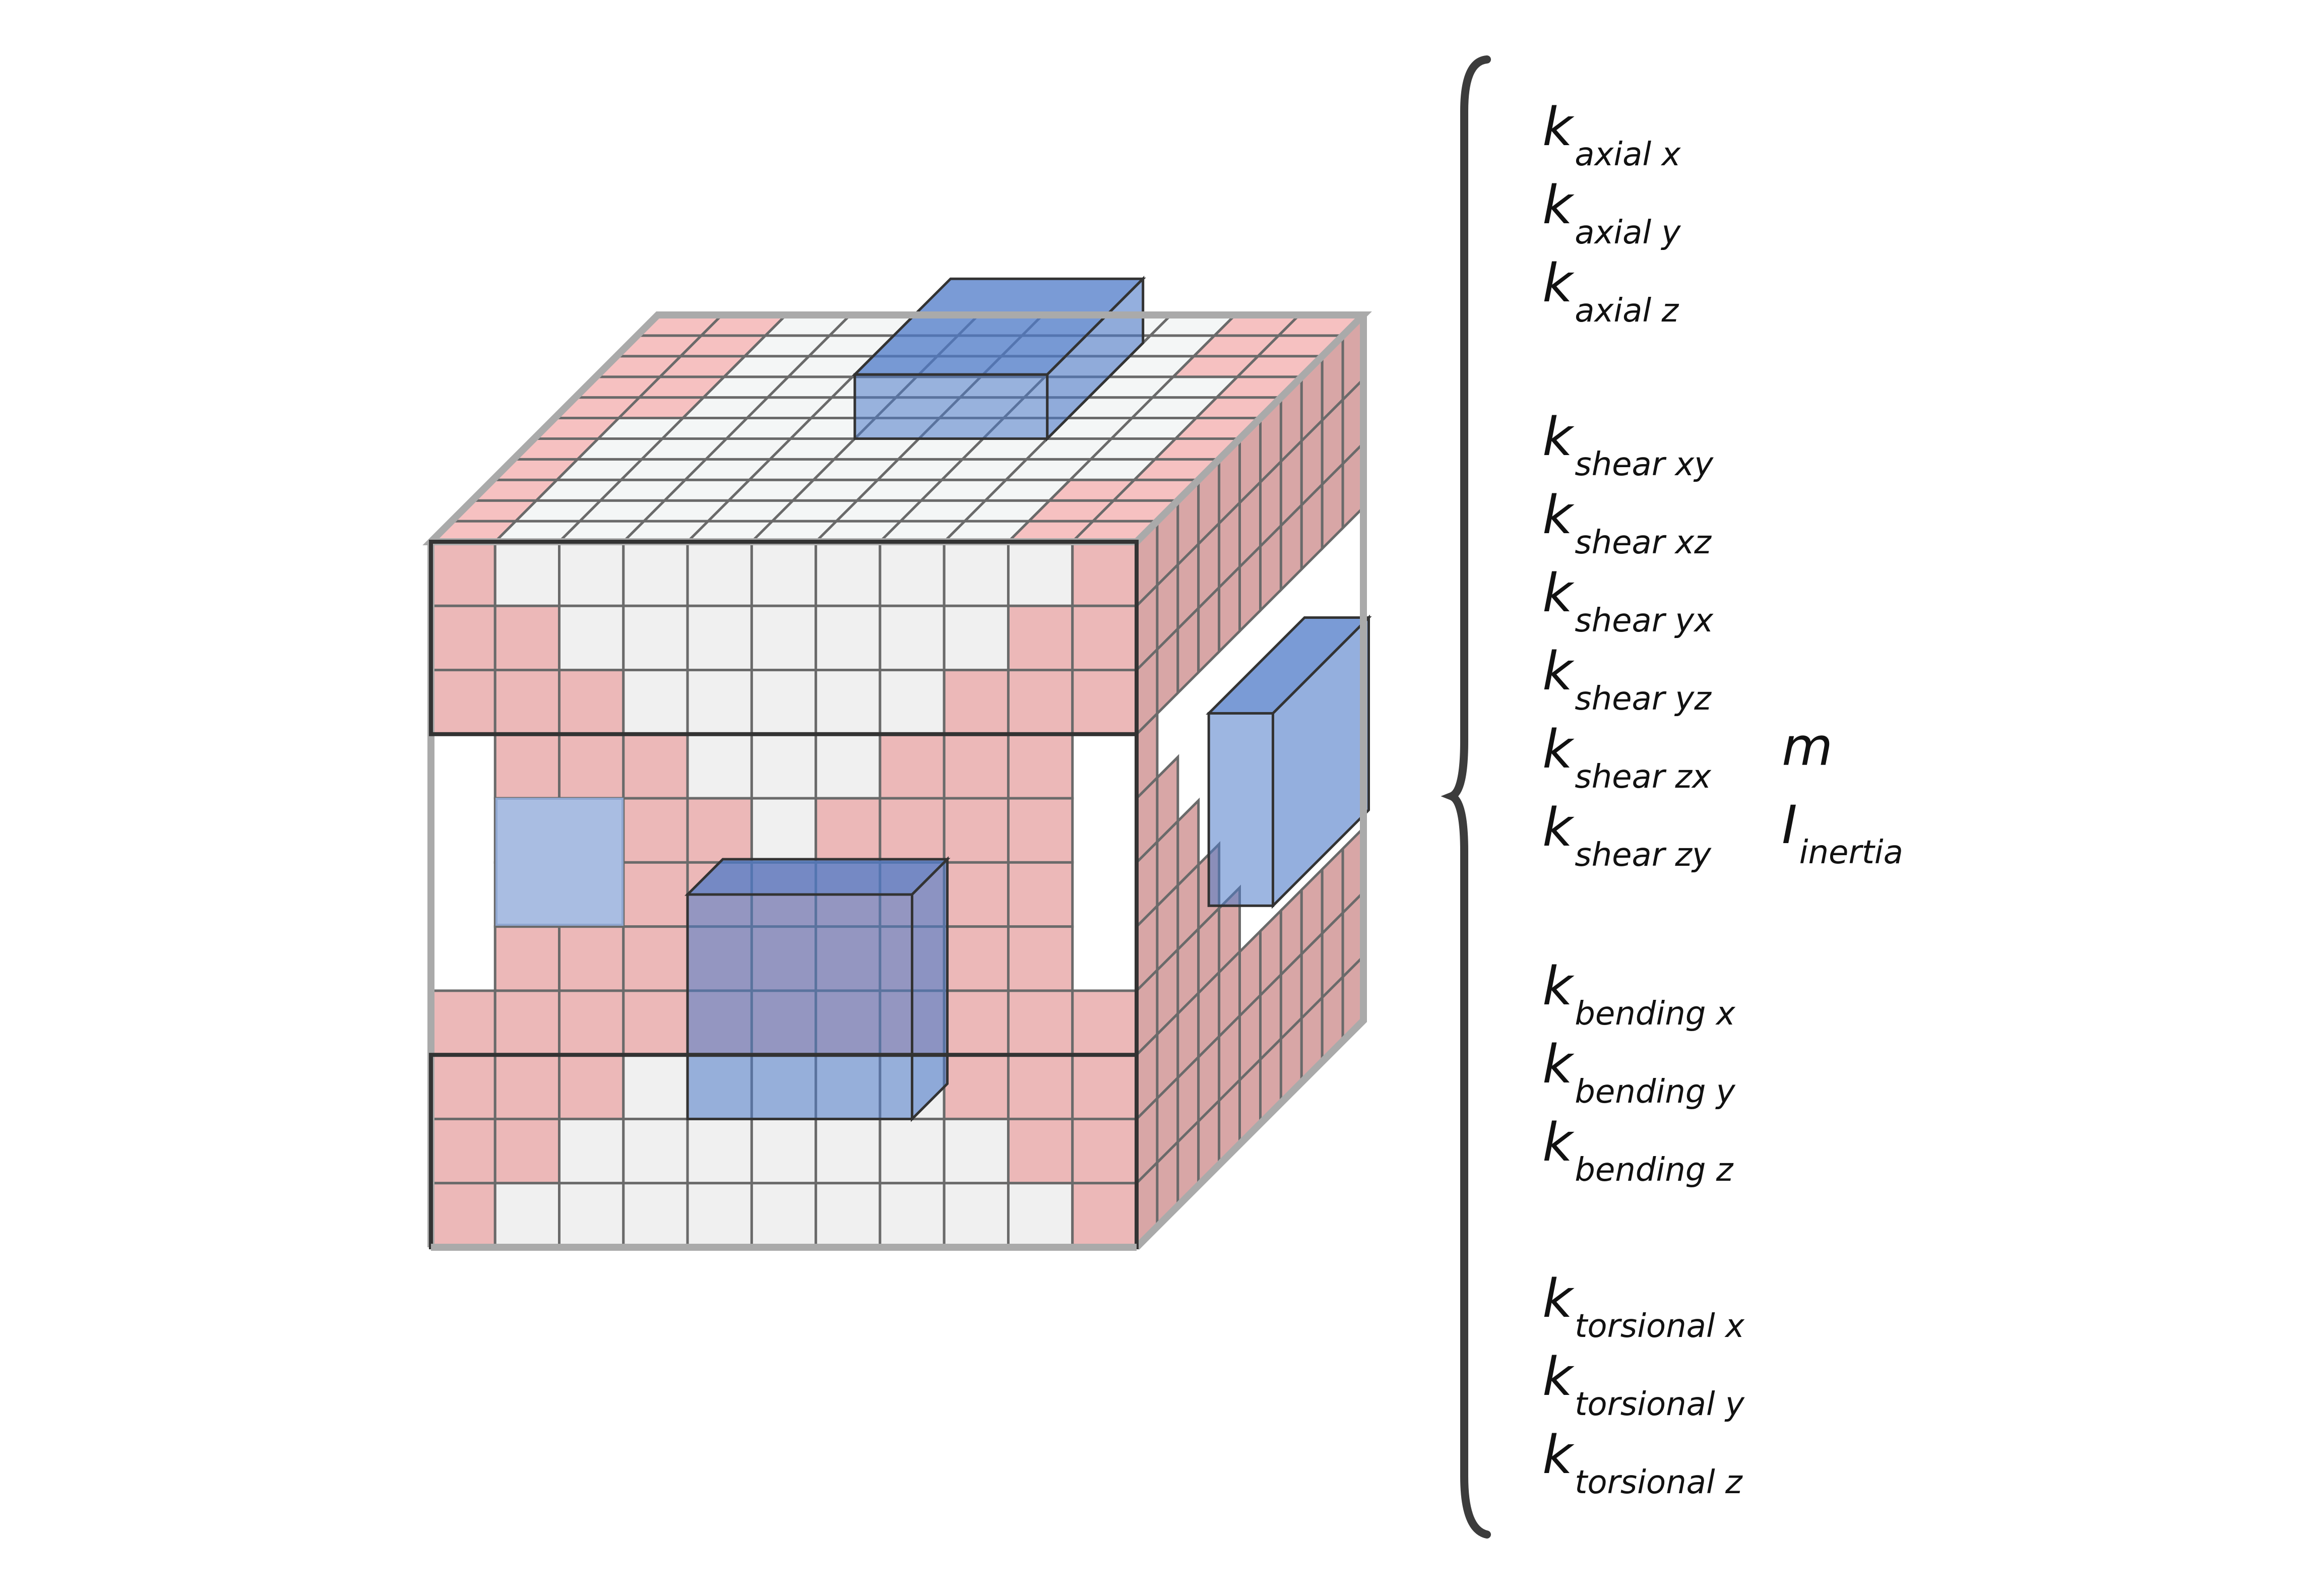 The image size is (2310, 1596). Describe the element at coordinates (1642, 1462) in the screenshot. I see `label-k-torsional-z: ktorsional z` at that location.